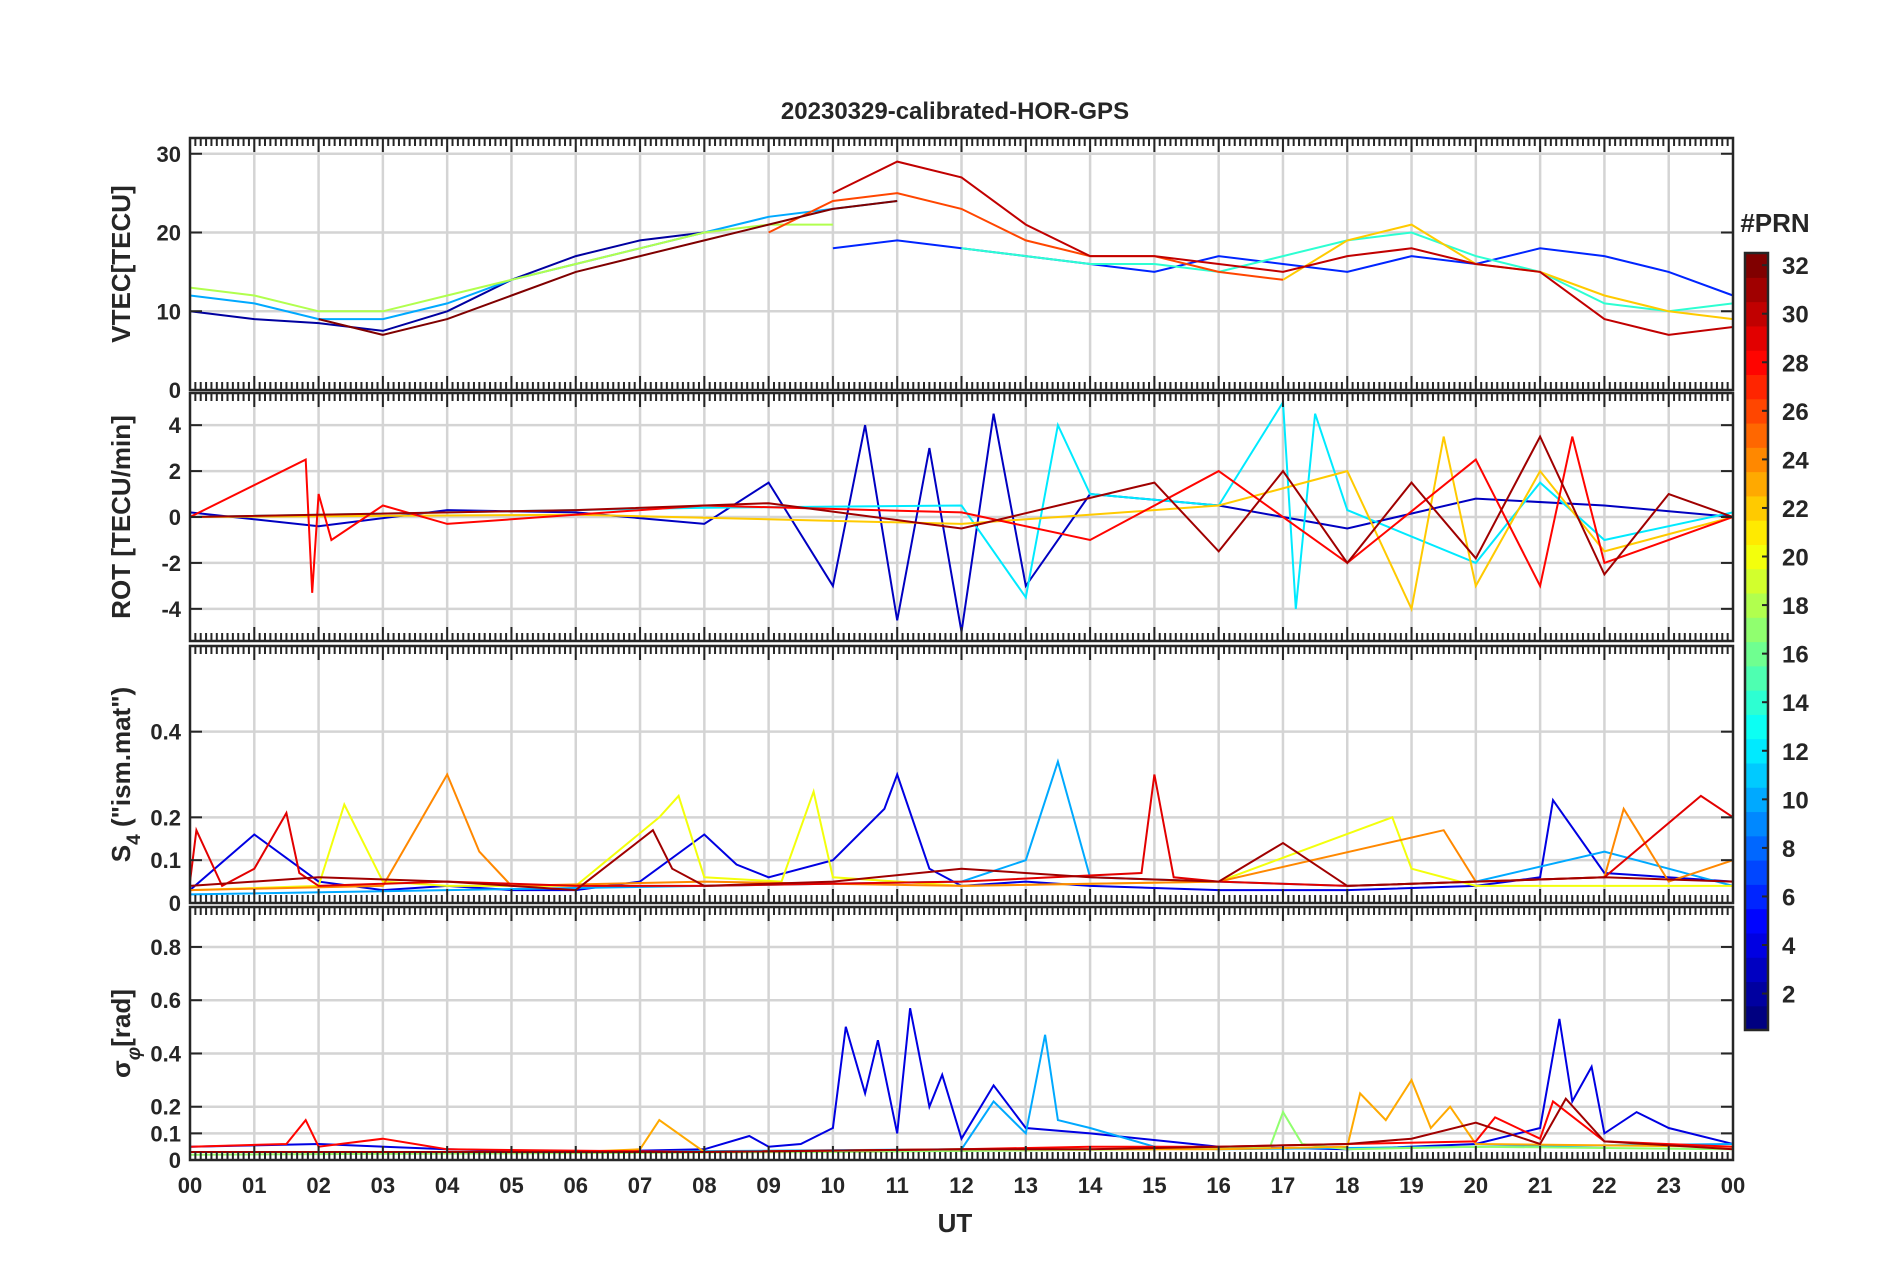 This screenshot has width=1902, height=1272. I want to click on y-tick-label: 0.6, so click(165, 1000).